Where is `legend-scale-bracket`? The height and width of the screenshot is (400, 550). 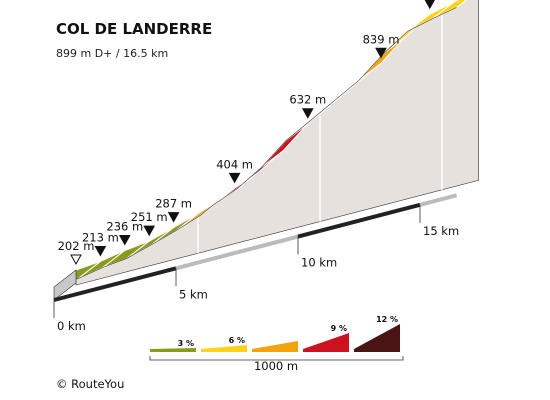
legend-scale-bracket is located at coordinates (276, 358).